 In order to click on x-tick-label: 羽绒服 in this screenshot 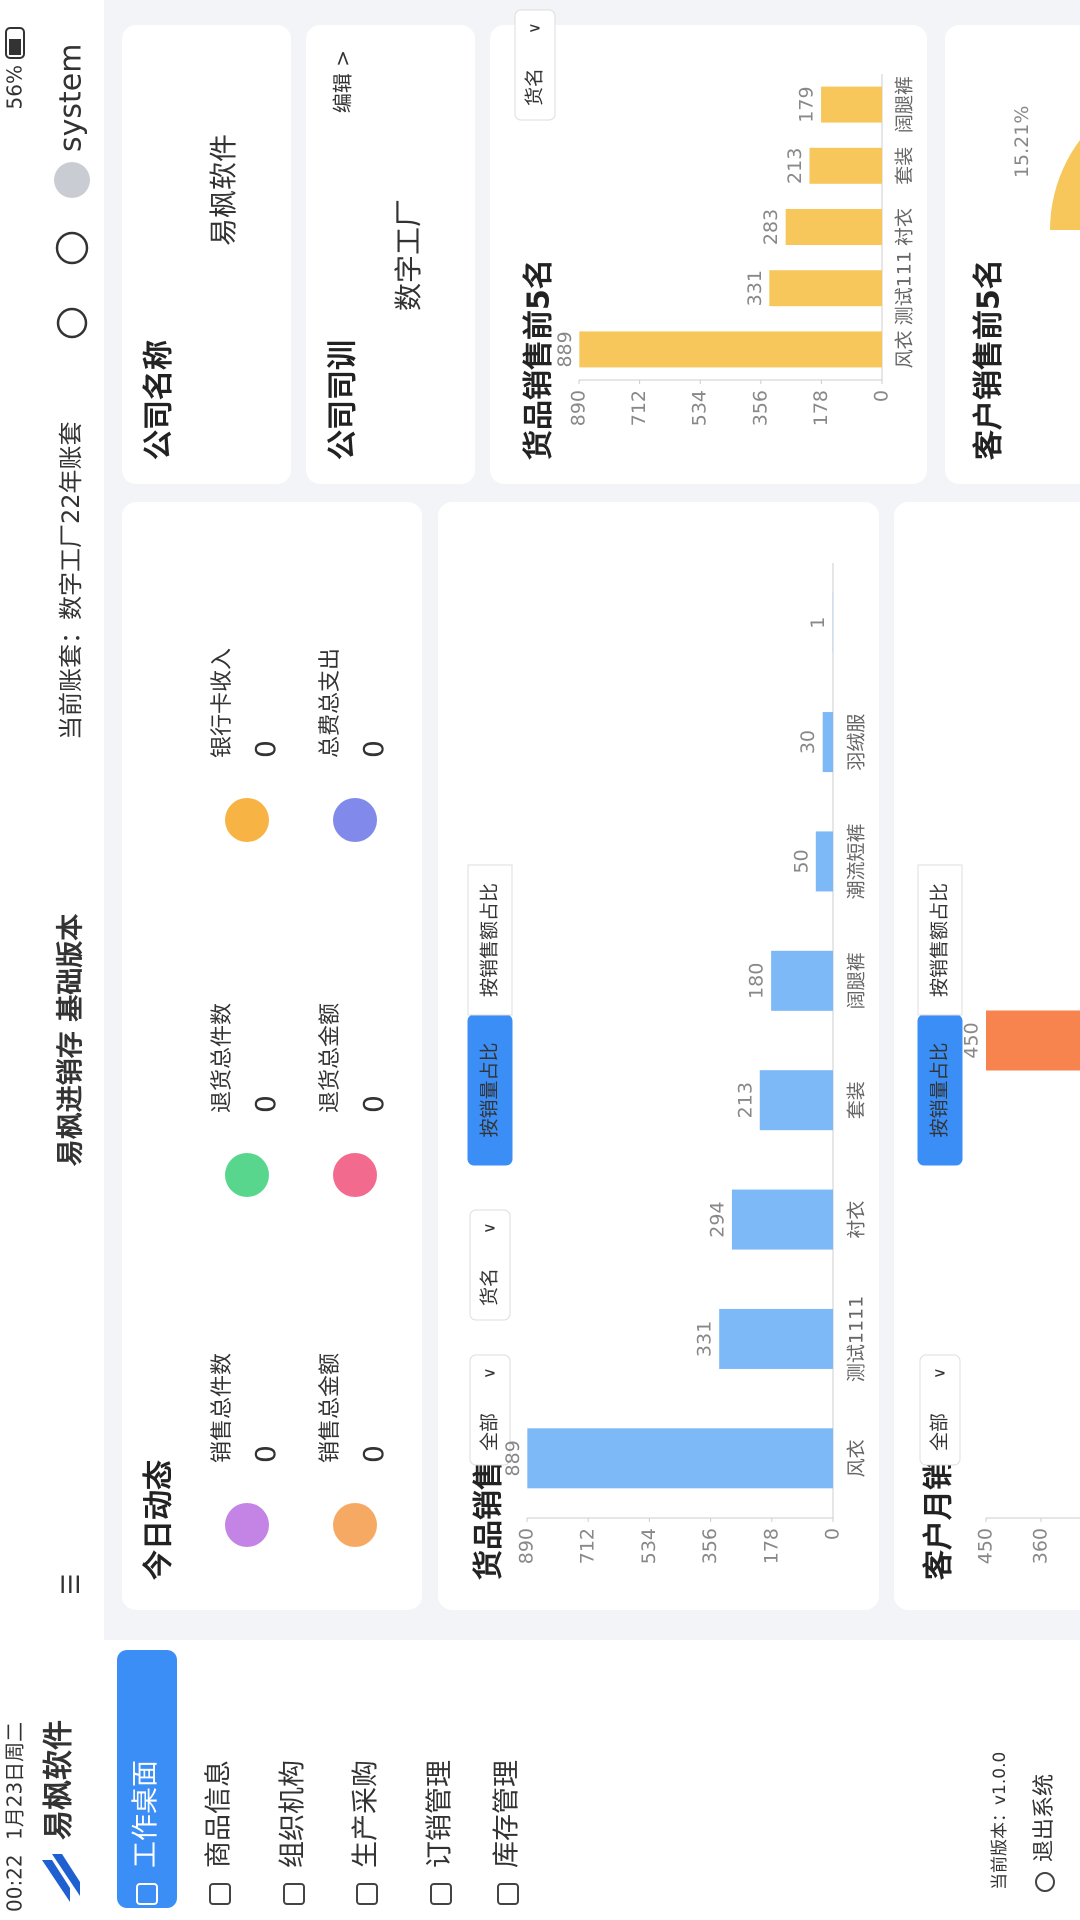, I will do `click(857, 742)`.